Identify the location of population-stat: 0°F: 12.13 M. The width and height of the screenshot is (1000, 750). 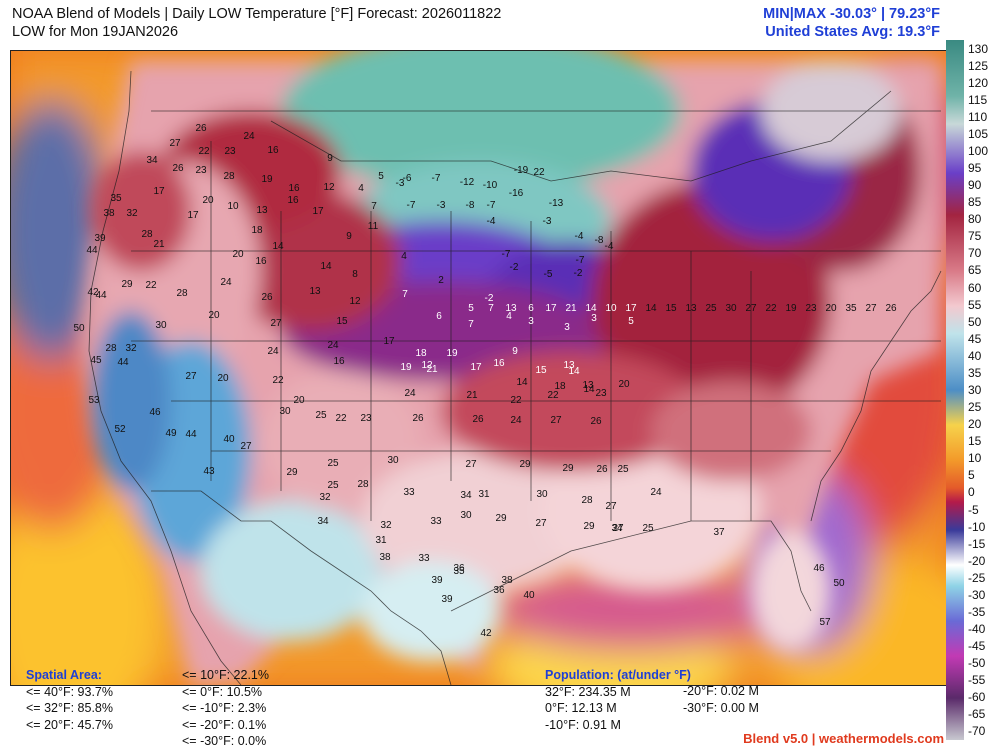
(581, 708).